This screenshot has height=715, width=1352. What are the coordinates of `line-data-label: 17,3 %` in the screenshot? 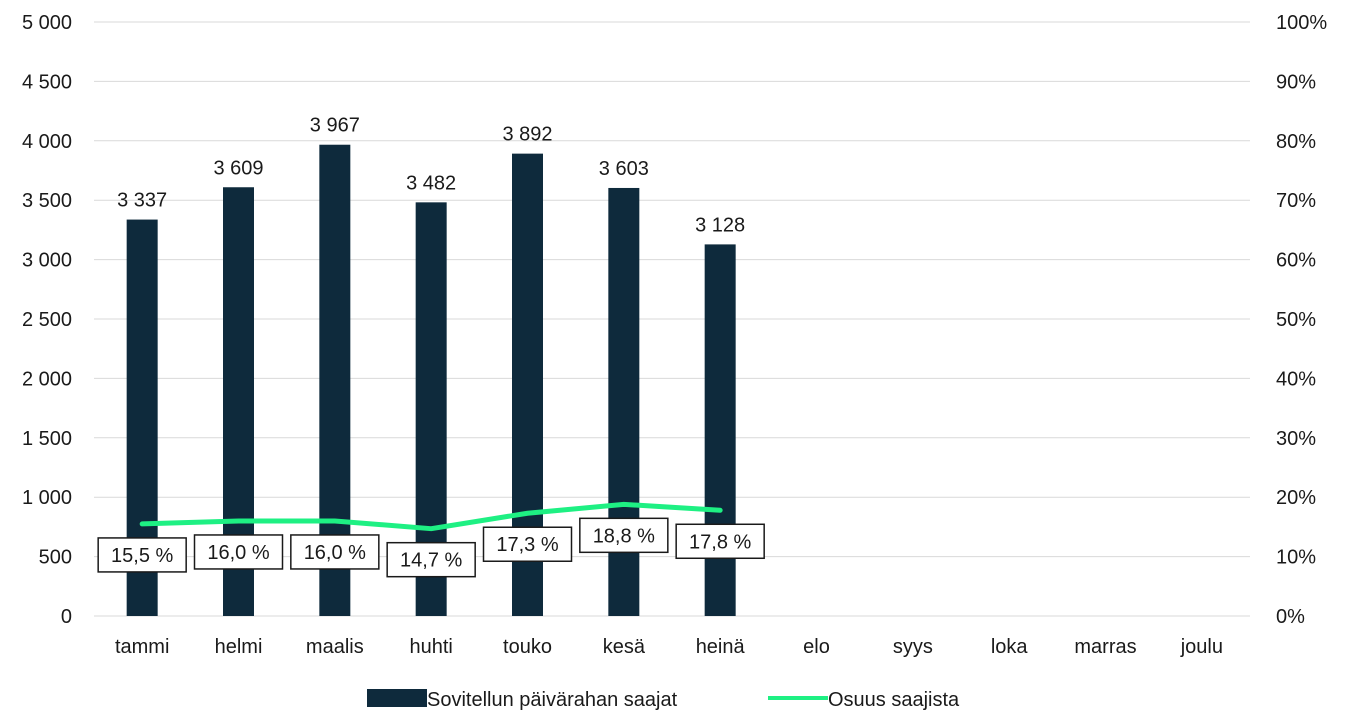 It's located at (527, 545).